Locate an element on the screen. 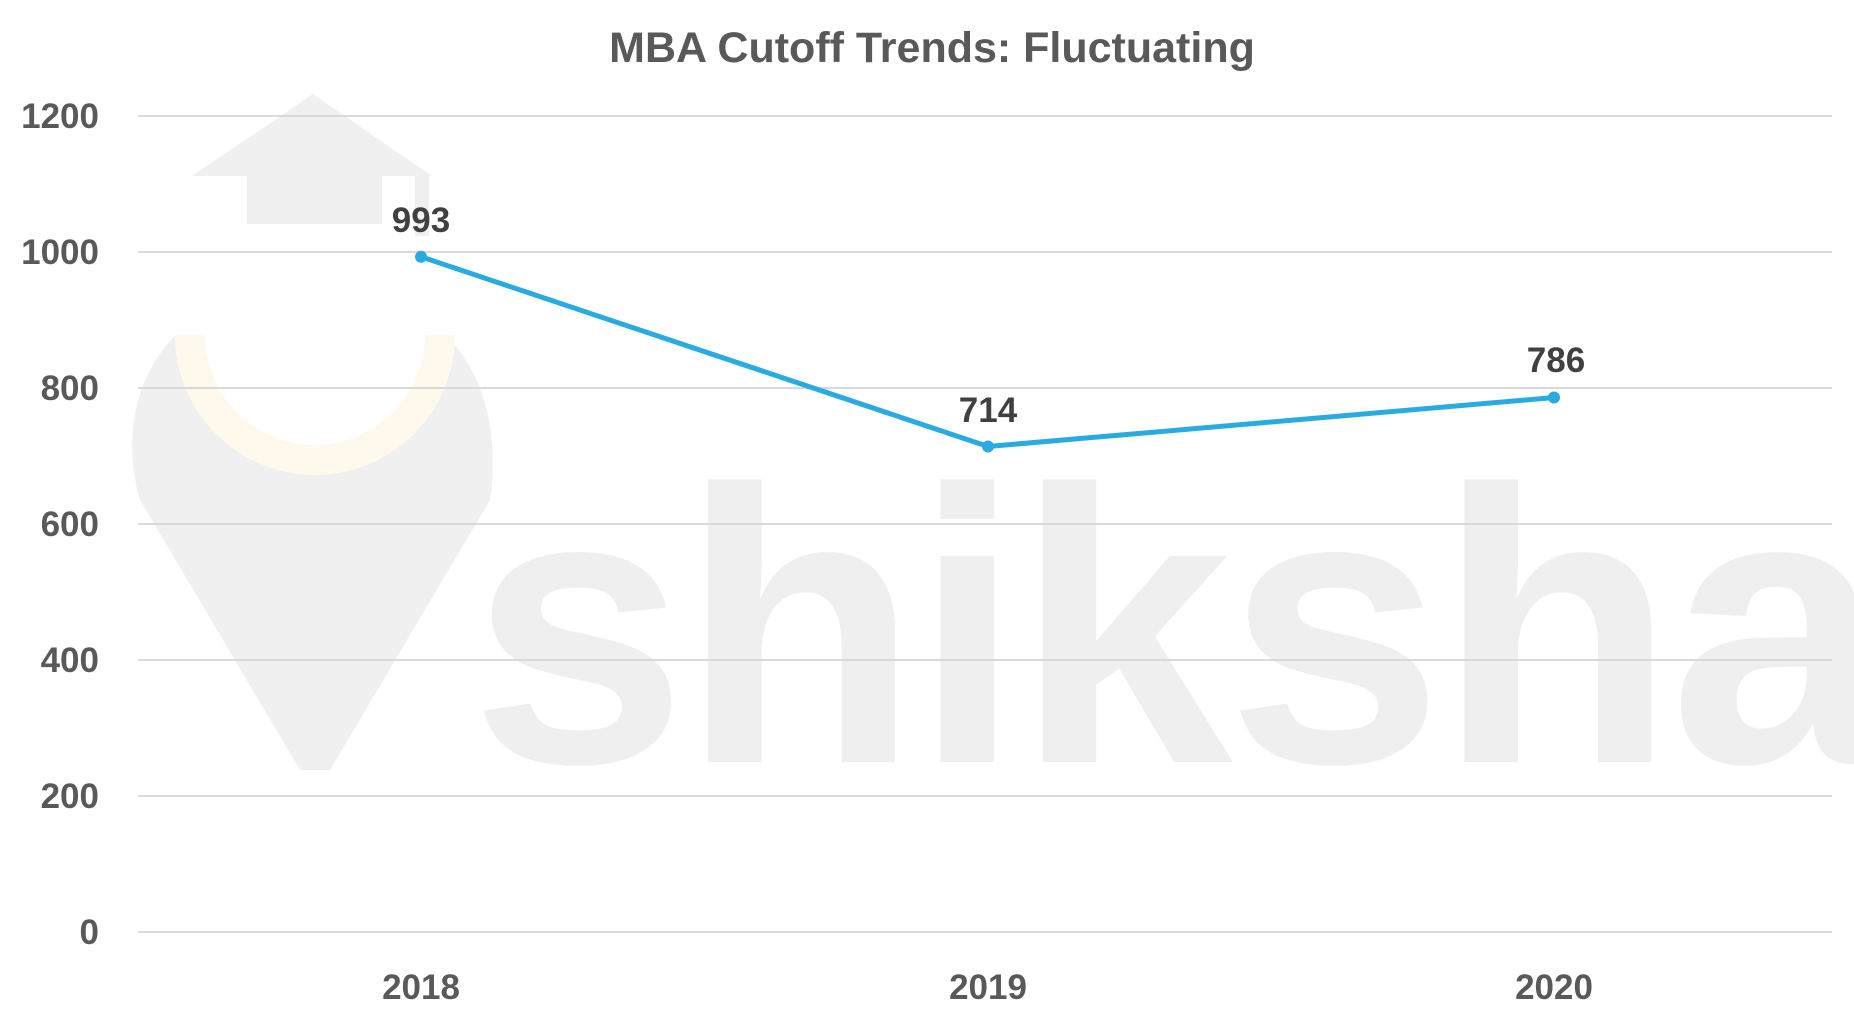 Image resolution: width=1854 pixels, height=1023 pixels. y-tick-label: 200 is located at coordinates (70, 796).